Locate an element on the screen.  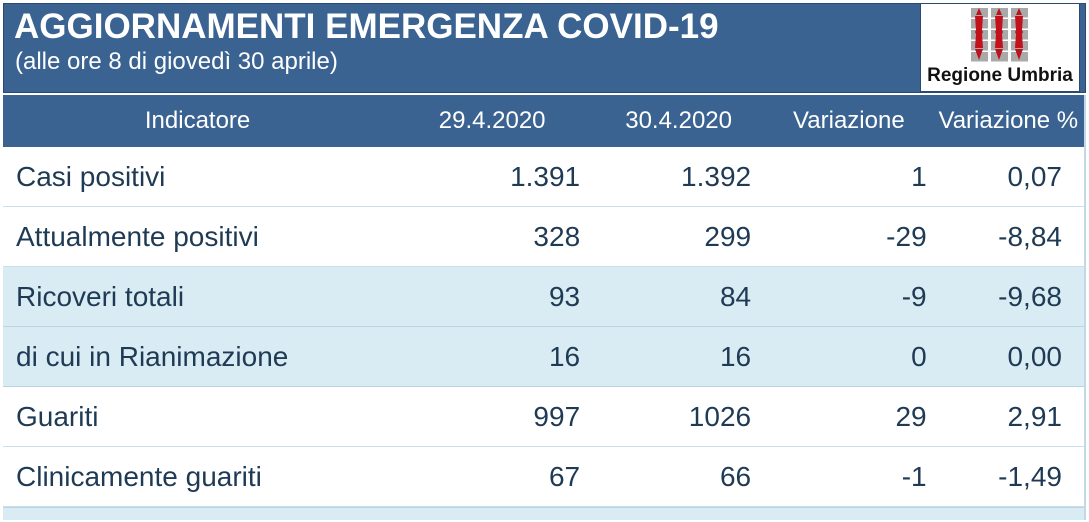
cell-variazione_pct: 0,00 is located at coordinates (1034, 356).